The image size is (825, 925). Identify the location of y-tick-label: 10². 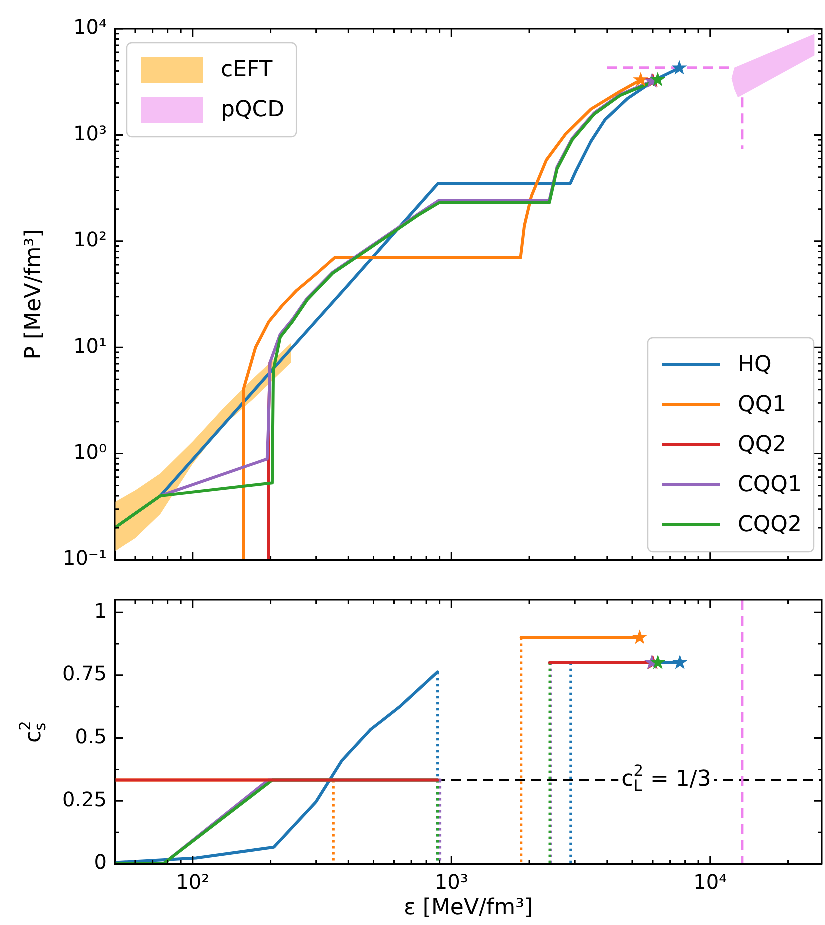
(90, 240).